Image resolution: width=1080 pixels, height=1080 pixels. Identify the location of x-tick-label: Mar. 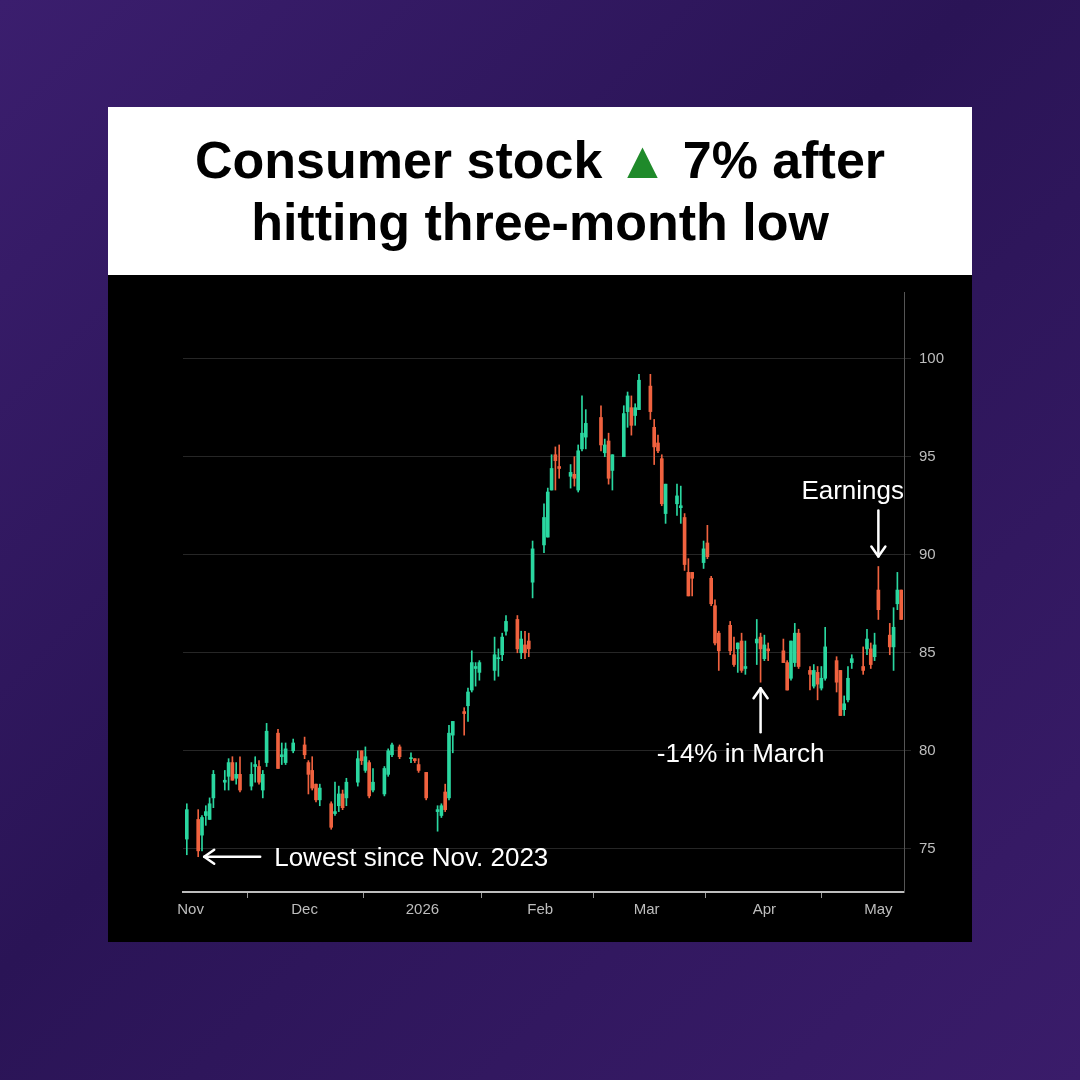
(646, 909).